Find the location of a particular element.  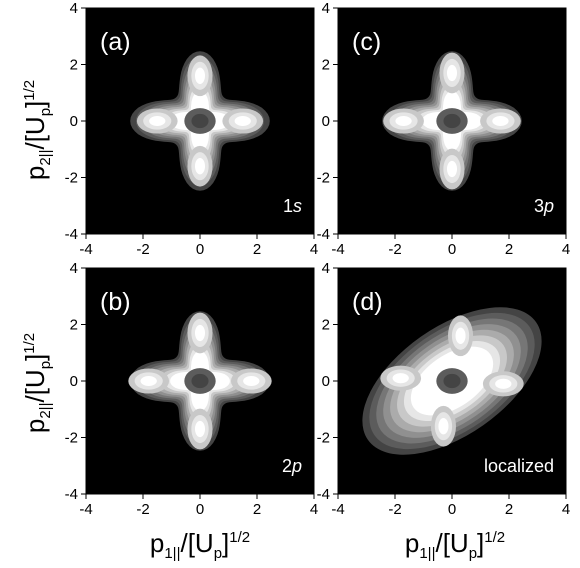

panel-b-state-label: 2p is located at coordinates (292, 466).